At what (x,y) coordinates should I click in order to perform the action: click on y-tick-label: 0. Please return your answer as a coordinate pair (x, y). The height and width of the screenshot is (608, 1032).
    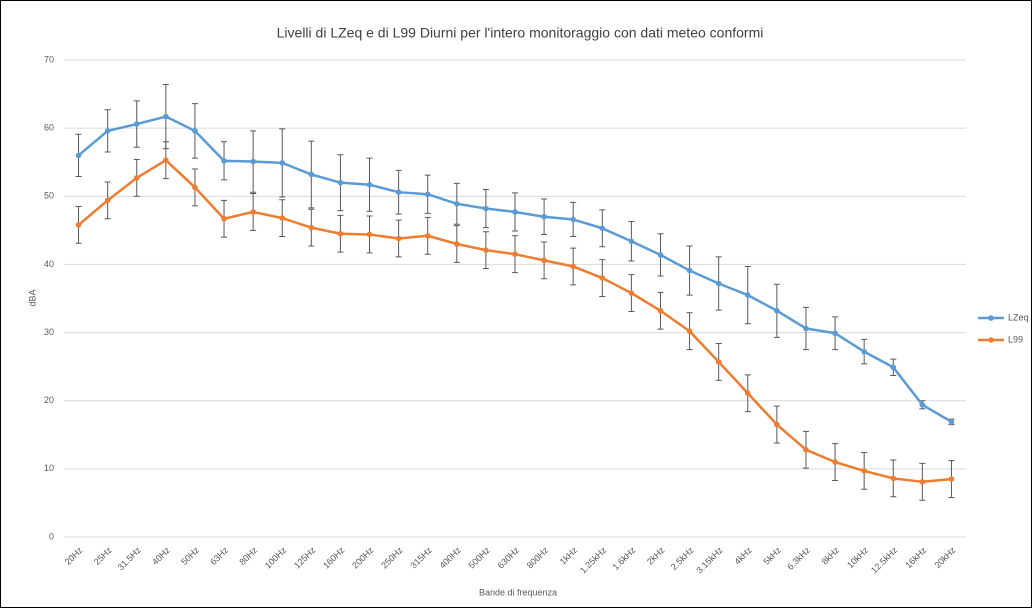
    Looking at the image, I should click on (51, 536).